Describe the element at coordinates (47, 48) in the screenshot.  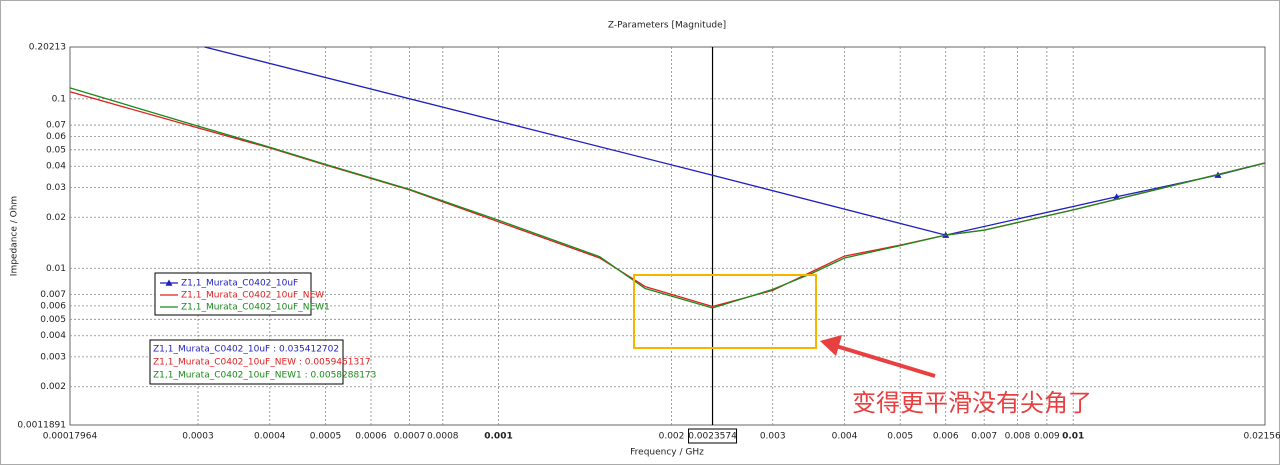
I see `y-tick-label: 0.20213` at that location.